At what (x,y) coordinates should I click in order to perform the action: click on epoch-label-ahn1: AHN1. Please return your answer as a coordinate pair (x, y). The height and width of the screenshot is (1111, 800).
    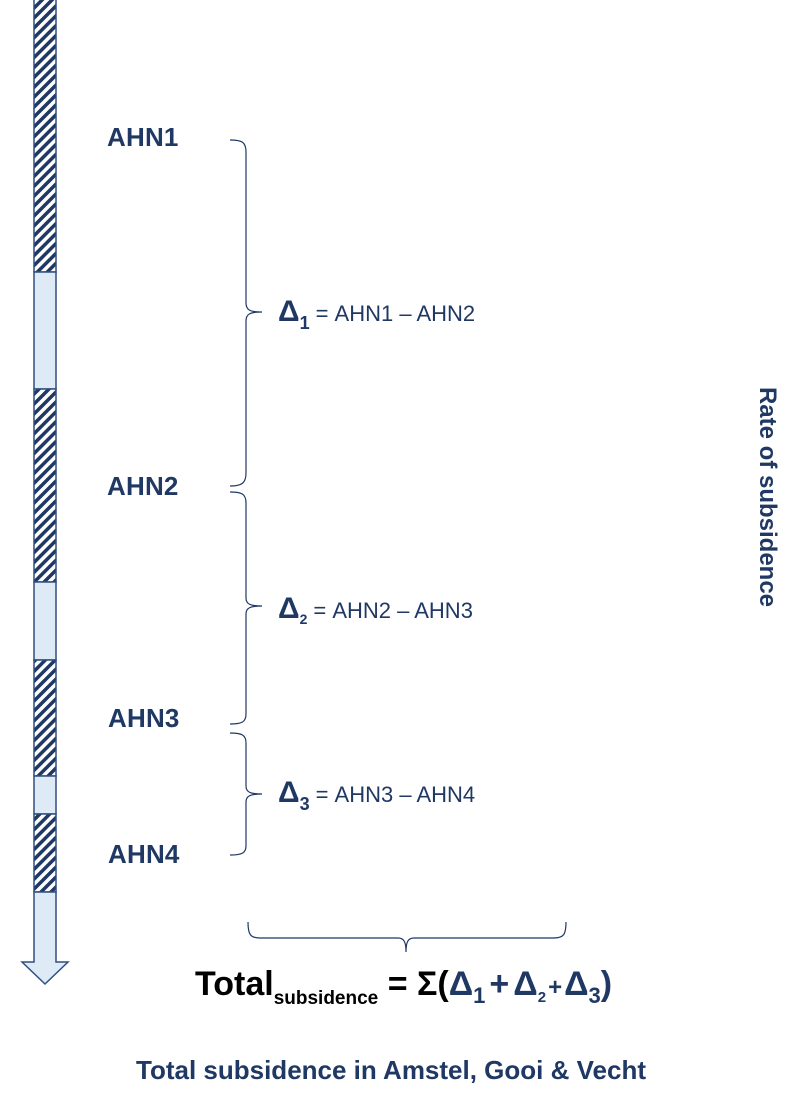
    Looking at the image, I should click on (143, 137).